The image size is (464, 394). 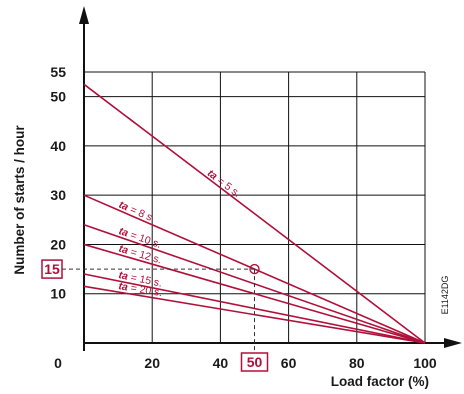 What do you see at coordinates (58, 363) in the screenshot?
I see `x-tick-label-0: 0` at bounding box center [58, 363].